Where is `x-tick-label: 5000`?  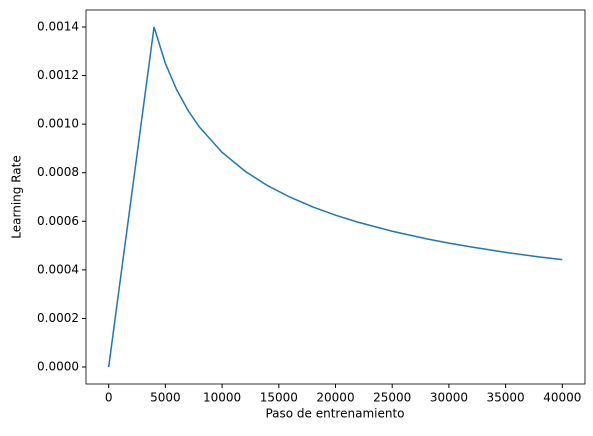 x-tick-label: 5000 is located at coordinates (165, 398).